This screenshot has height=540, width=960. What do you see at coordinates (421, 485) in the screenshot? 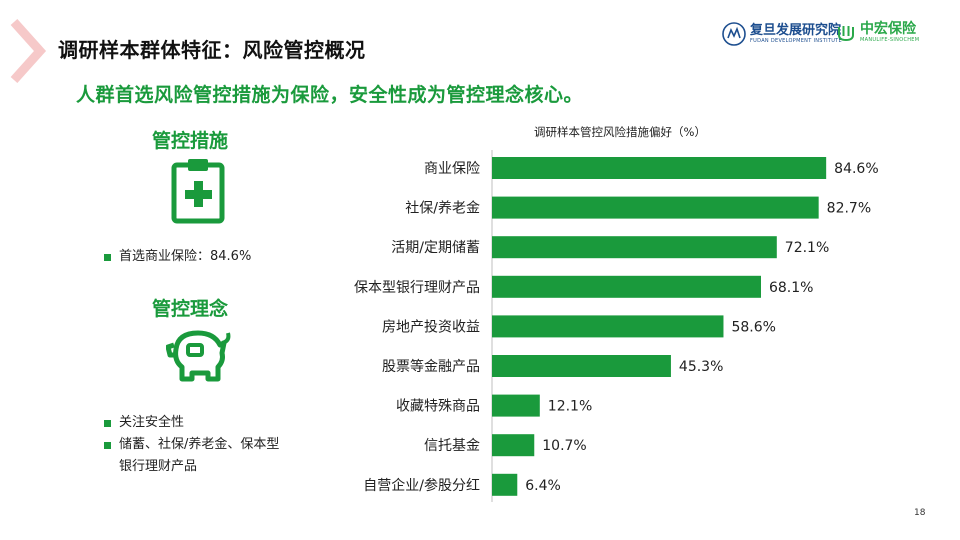
I see `category-label: 自营企业/参股分红` at bounding box center [421, 485].